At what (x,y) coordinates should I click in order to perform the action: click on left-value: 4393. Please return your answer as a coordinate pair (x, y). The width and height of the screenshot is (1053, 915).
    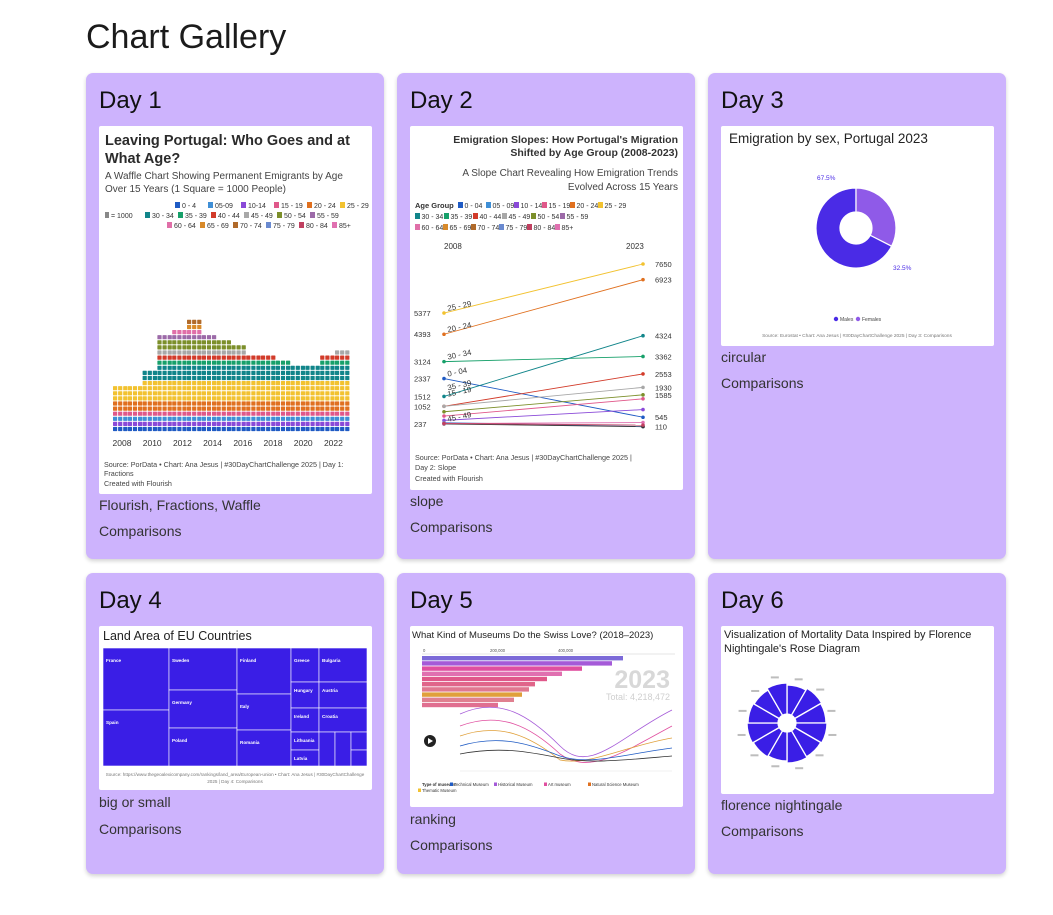
    Looking at the image, I should click on (422, 334).